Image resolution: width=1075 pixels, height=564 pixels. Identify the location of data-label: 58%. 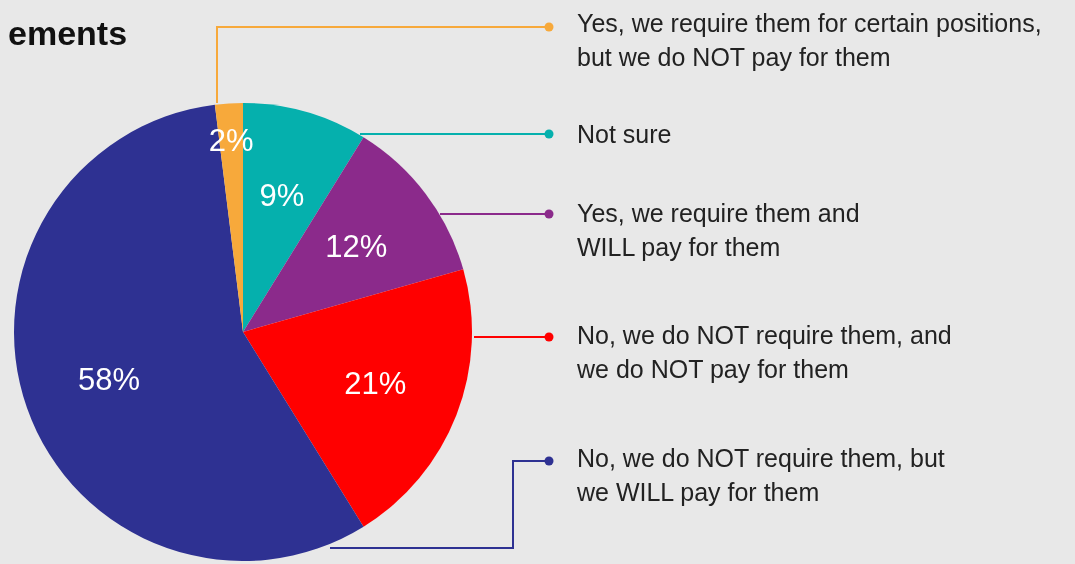
(109, 379).